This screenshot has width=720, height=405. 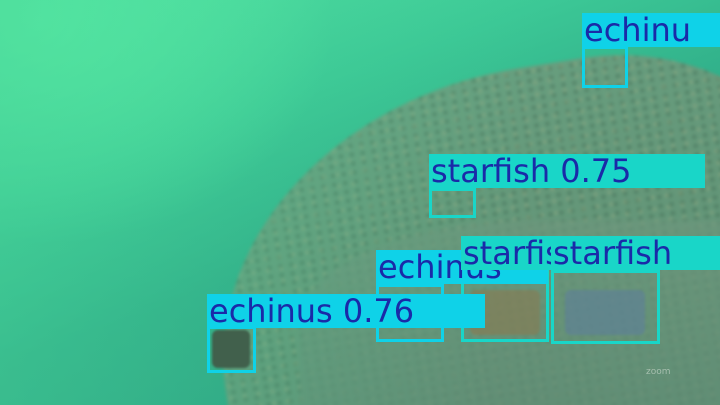 I want to click on detection-label: starfish, so click(x=635, y=253).